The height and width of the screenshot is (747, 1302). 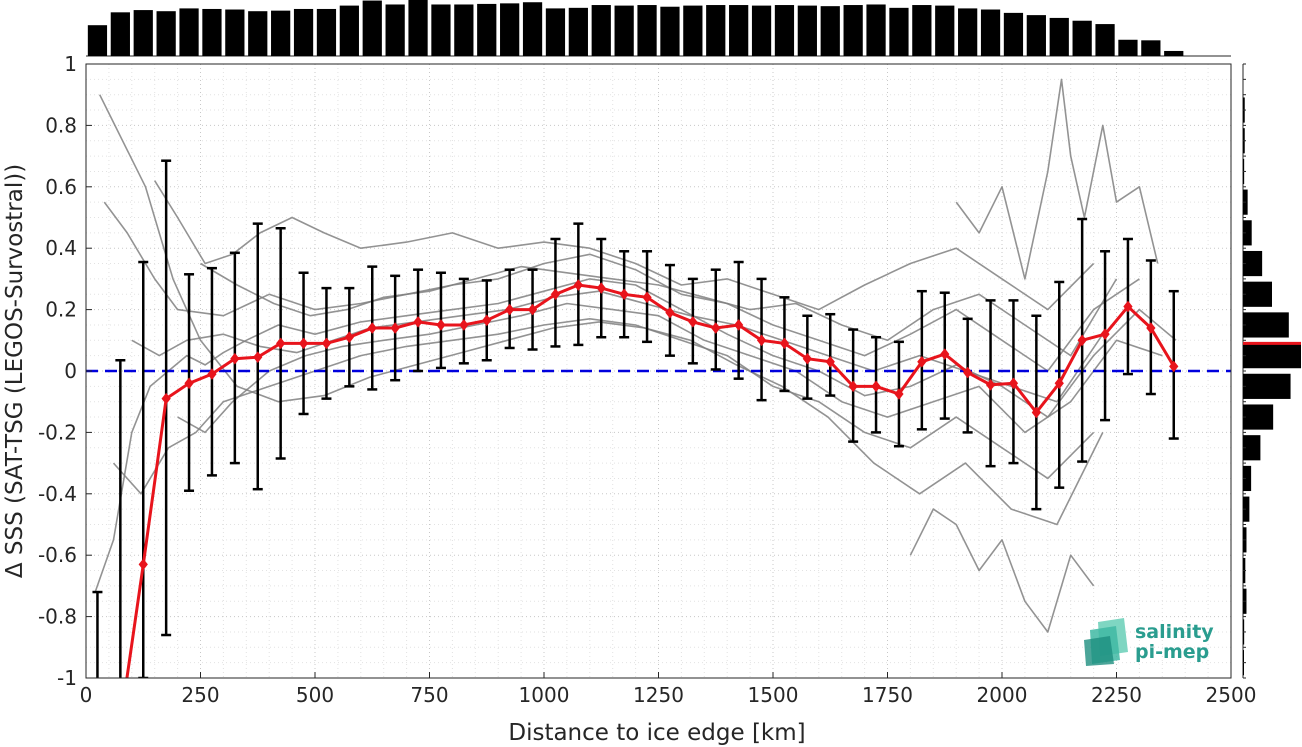 I want to click on x-tick-label: 1750, so click(x=887, y=695).